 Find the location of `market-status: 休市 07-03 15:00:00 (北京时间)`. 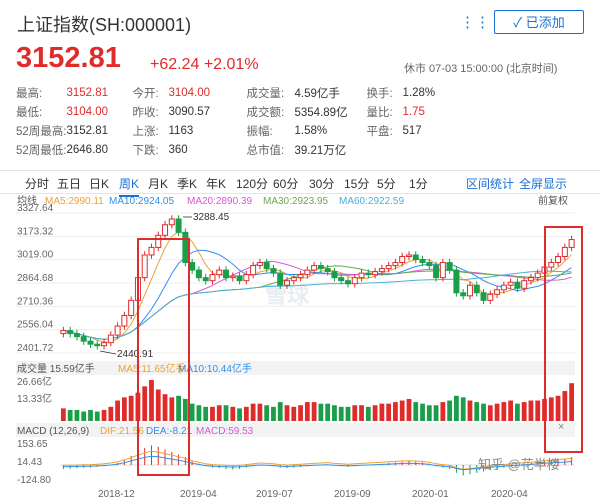

market-status: 休市 07-03 15:00:00 (北京时间) is located at coordinates (481, 69).